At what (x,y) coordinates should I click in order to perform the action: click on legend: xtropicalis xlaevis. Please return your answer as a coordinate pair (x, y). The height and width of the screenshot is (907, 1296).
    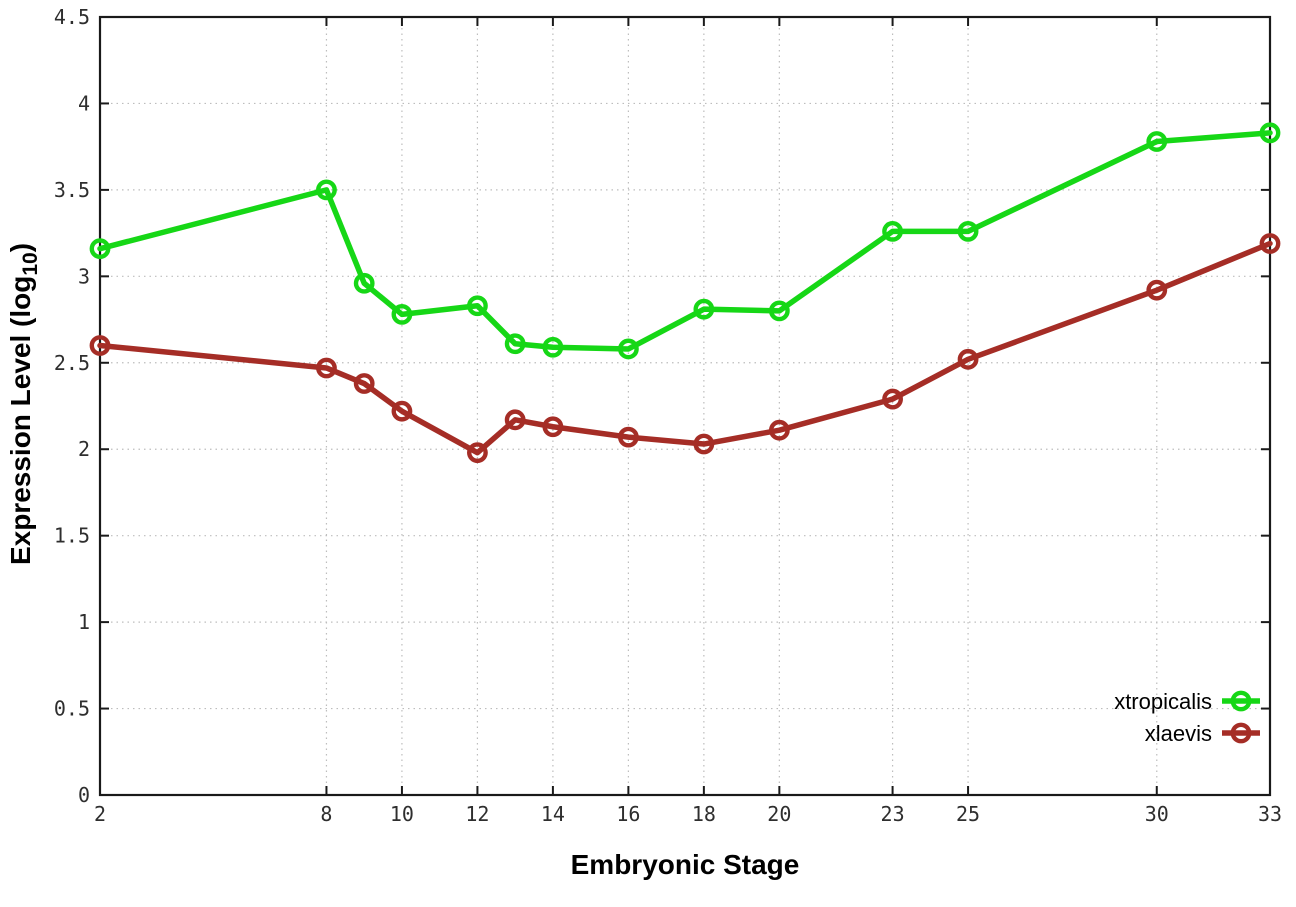
    Looking at the image, I should click on (1187, 717).